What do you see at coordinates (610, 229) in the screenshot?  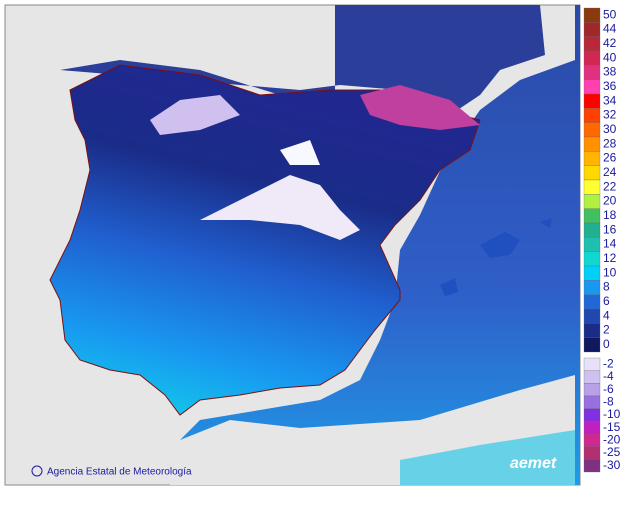 I see `legend-label: 16` at bounding box center [610, 229].